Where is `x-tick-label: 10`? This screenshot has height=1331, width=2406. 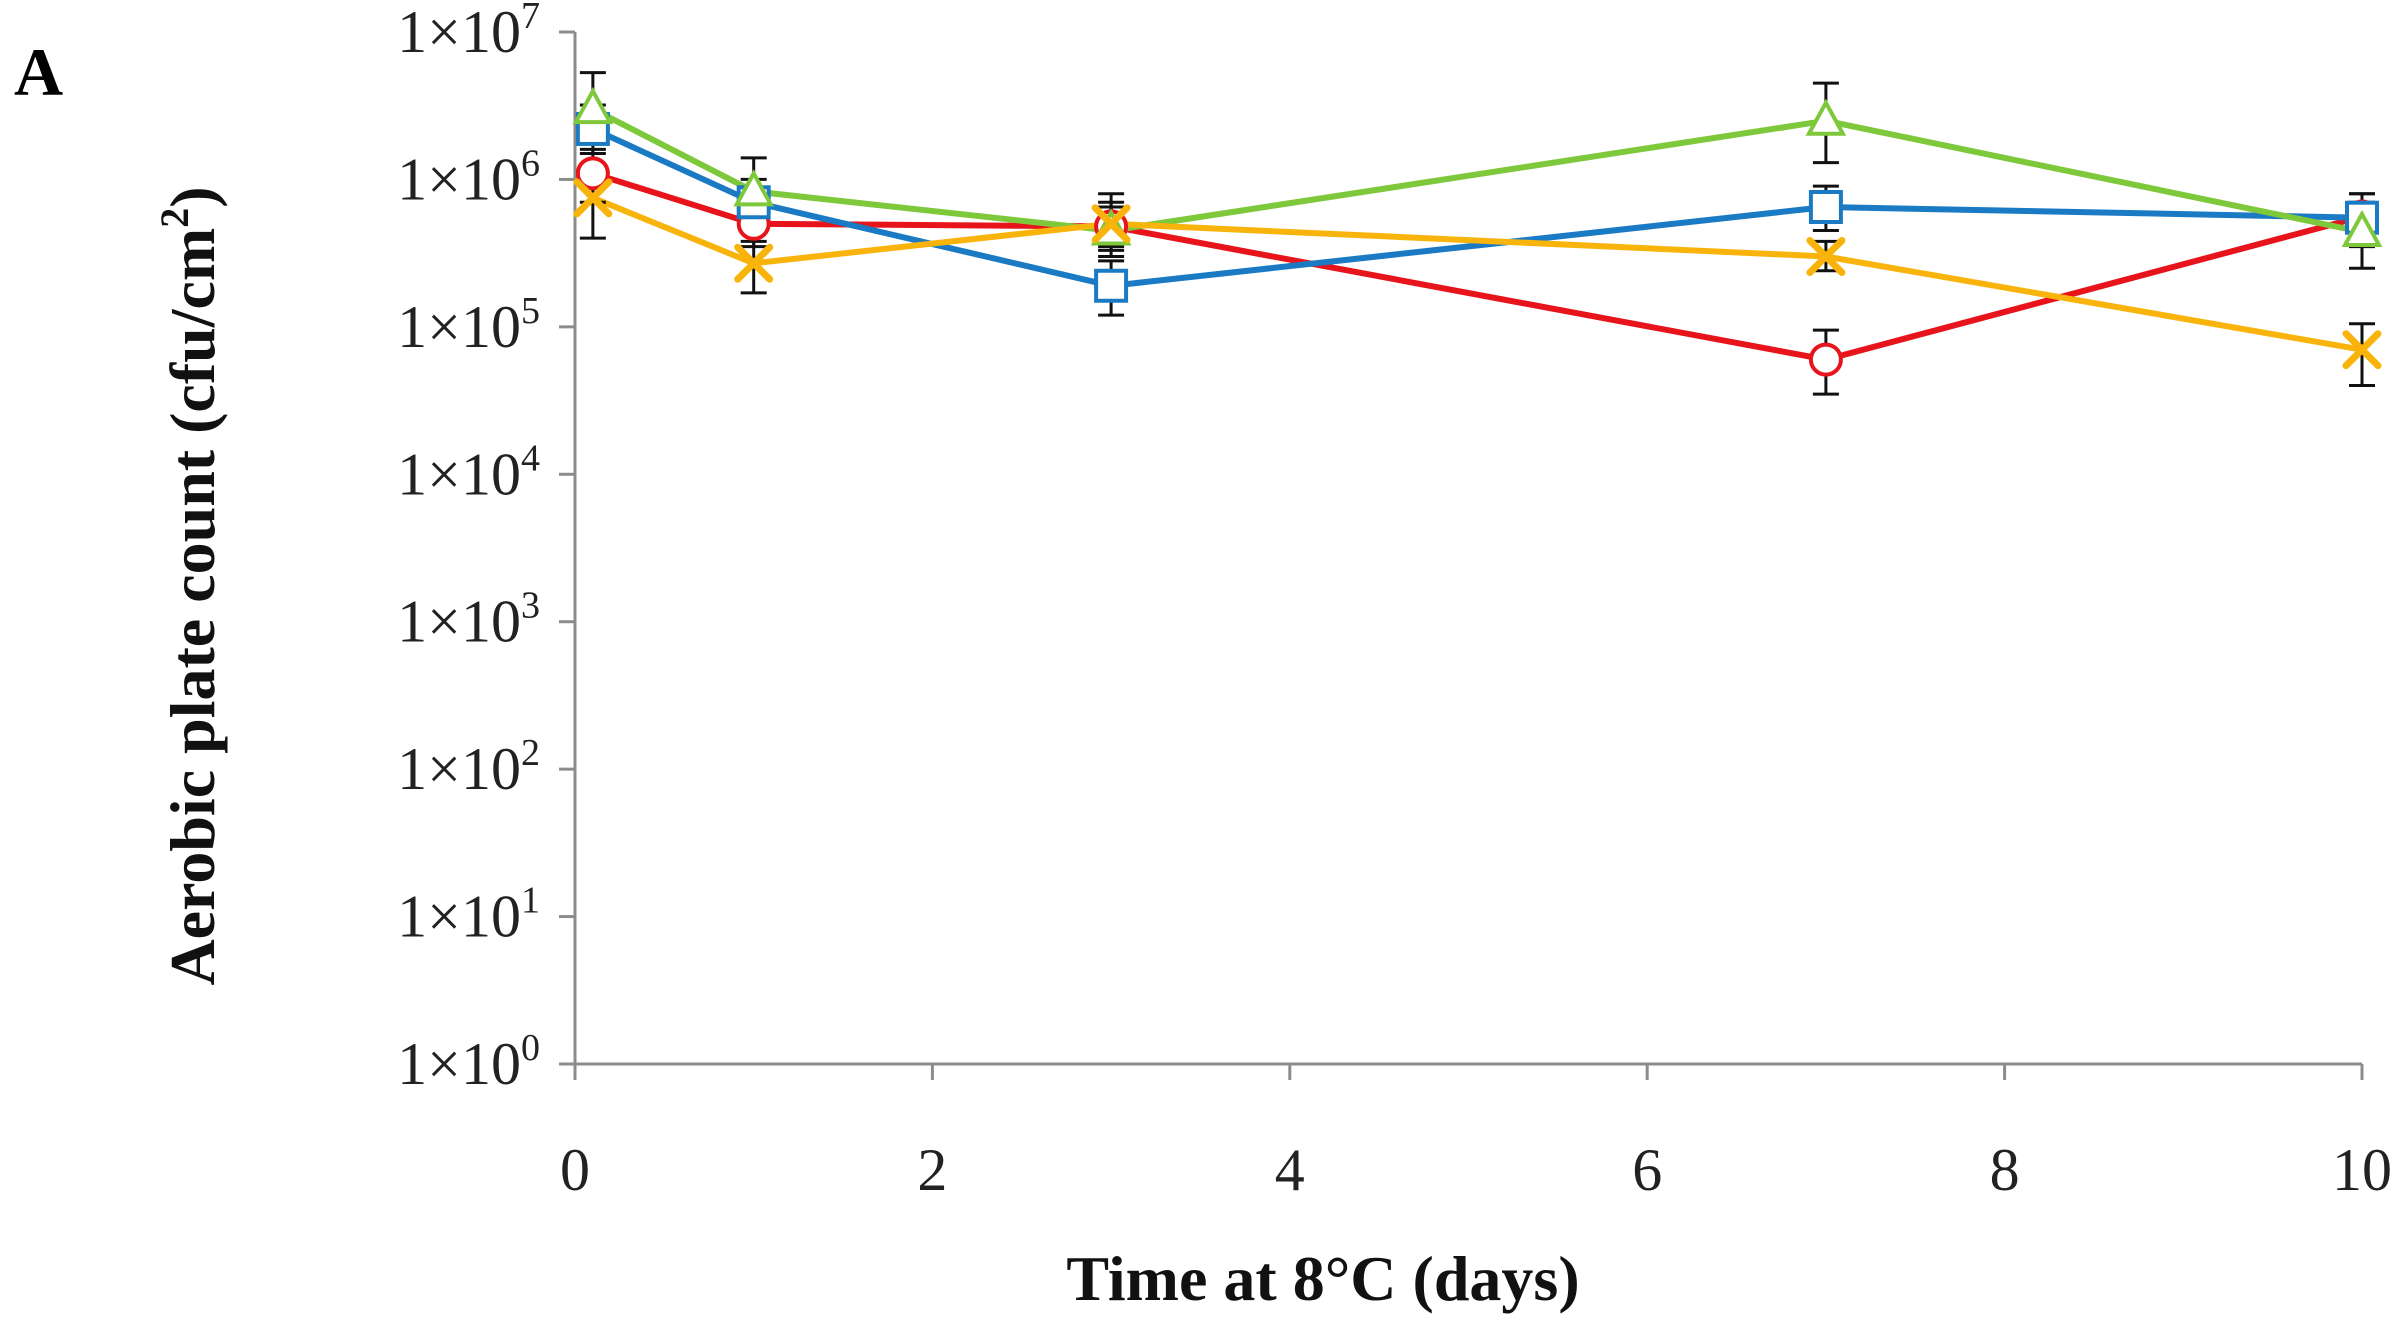
x-tick-label: 10 is located at coordinates (2362, 1170).